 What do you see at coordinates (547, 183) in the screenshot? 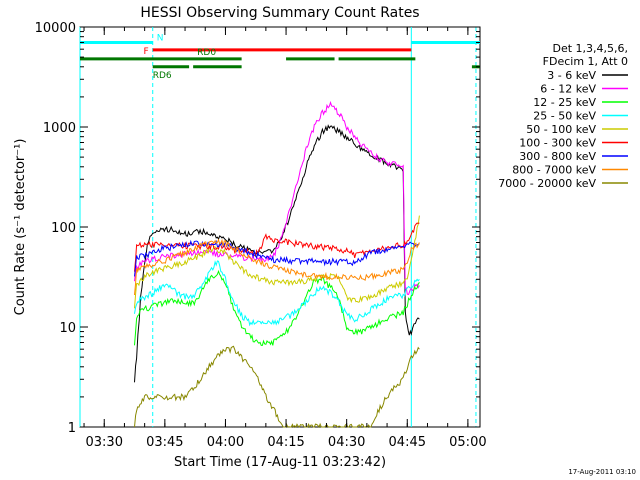
I see `legend-label-8: 7000 - 20000 keV` at bounding box center [547, 183].